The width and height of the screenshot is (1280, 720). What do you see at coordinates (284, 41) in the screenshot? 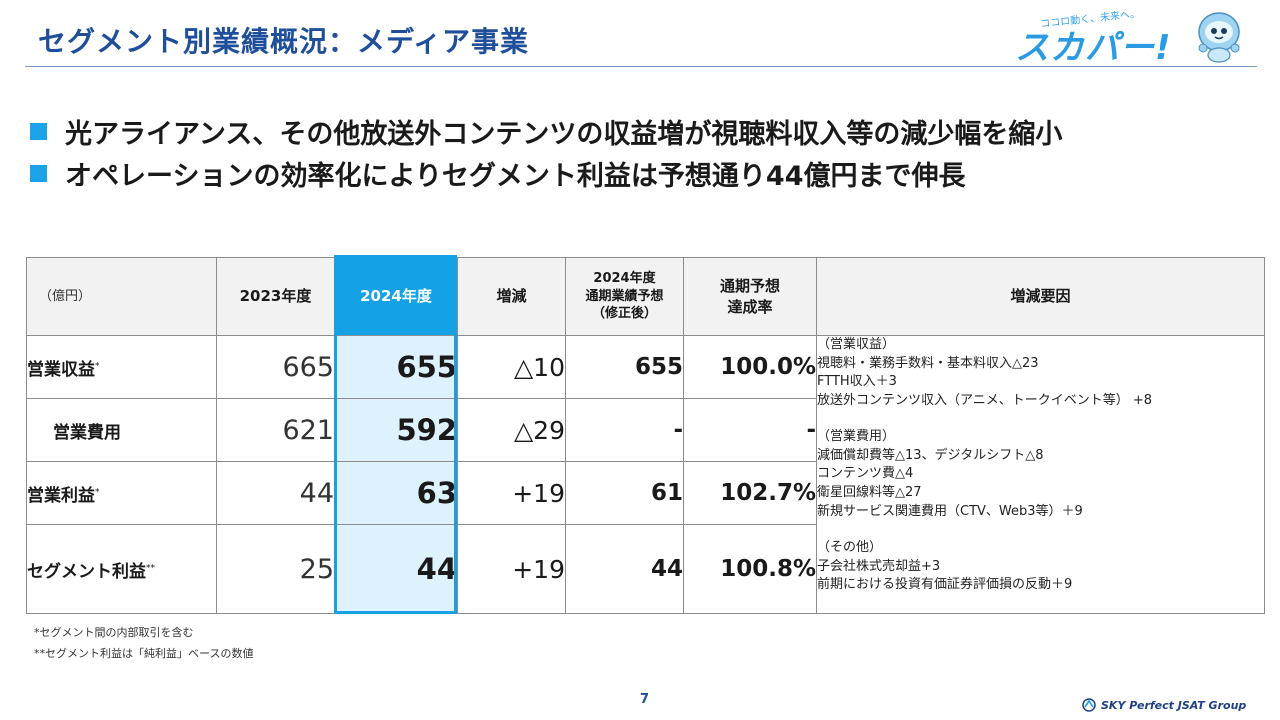
I see `page-title: セグメント別業績概況：メディア事業` at bounding box center [284, 41].